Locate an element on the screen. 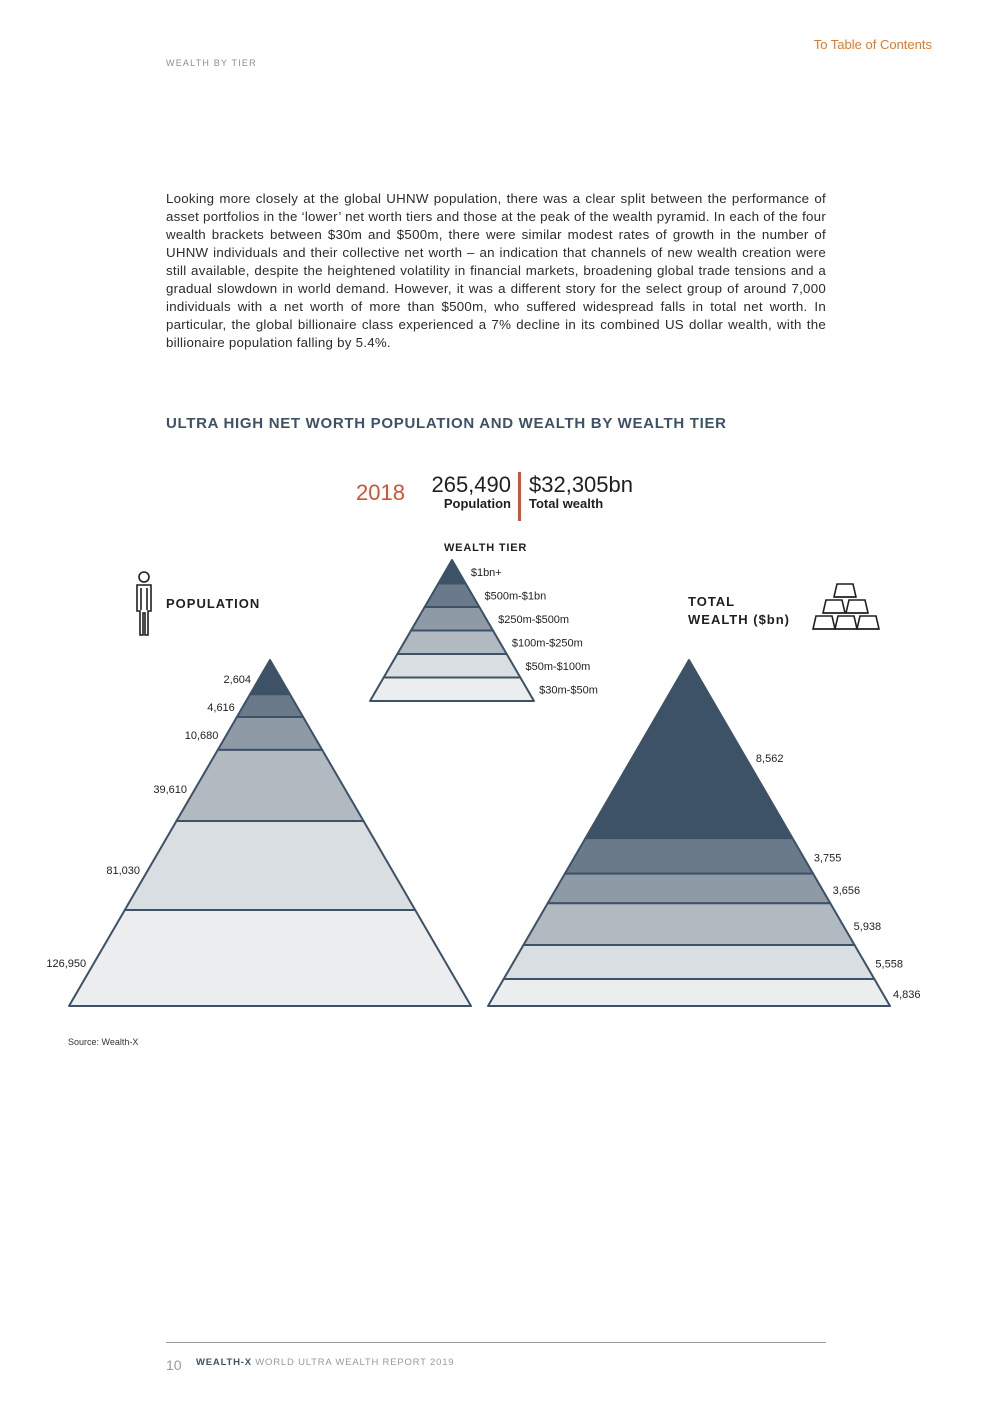 This screenshot has height=1403, width=992. wealth-heading-line2: WEALTH ($bn) is located at coordinates (739, 619).